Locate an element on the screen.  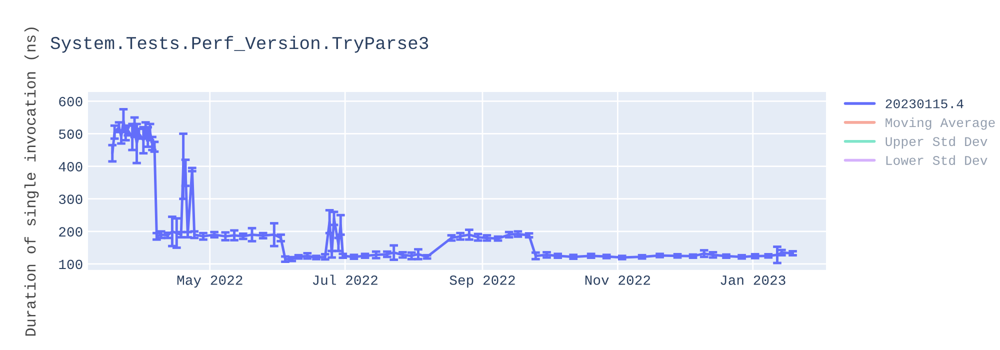
legend-label: Upper Std Dev is located at coordinates (937, 142).